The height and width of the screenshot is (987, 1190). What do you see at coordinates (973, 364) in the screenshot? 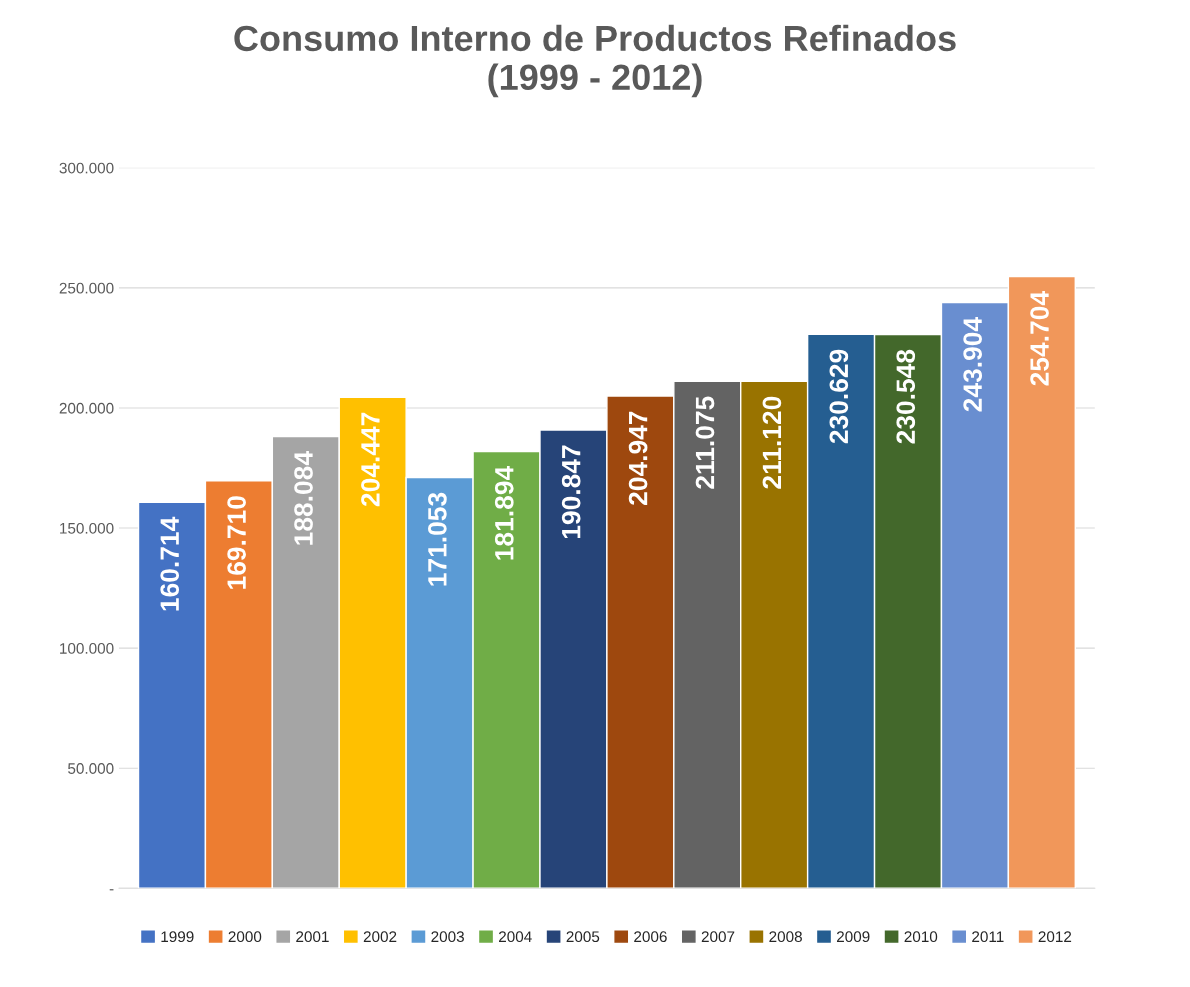
I see `data-label: 243.904` at bounding box center [973, 364].